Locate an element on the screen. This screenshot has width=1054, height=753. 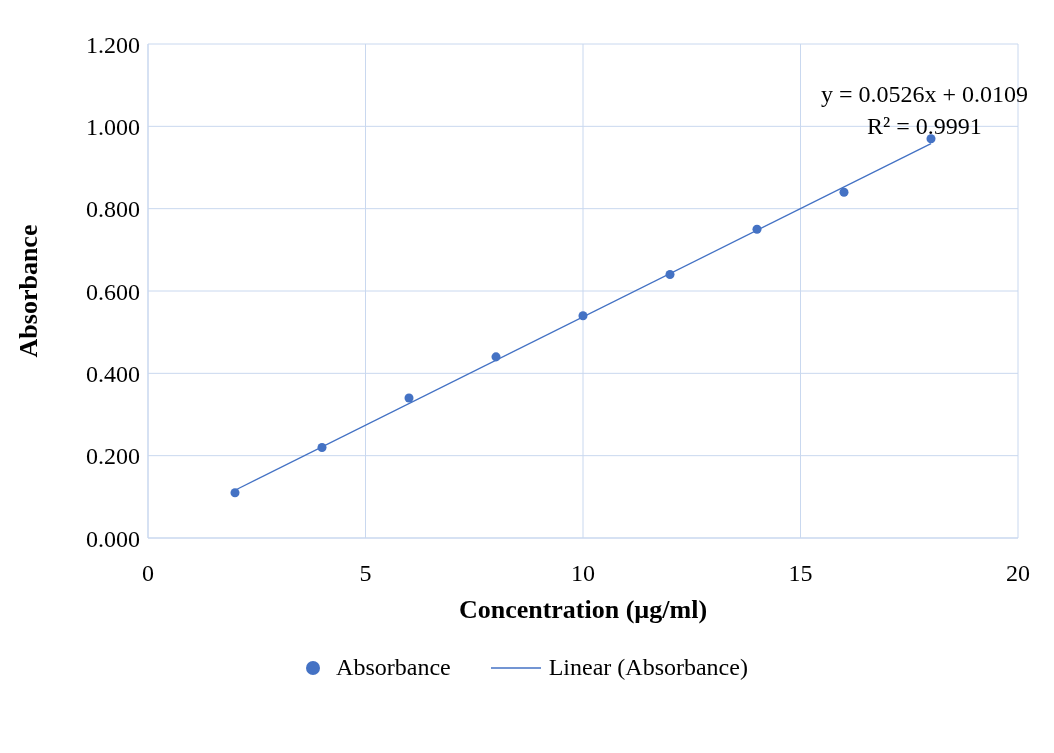
annotation: R² = 0.9991 is located at coordinates (924, 126).